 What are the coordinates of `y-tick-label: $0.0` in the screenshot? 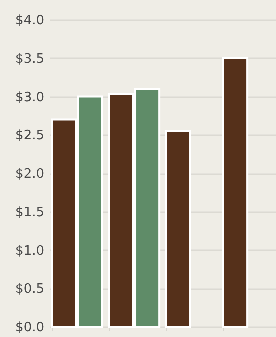 It's located at (30, 328).